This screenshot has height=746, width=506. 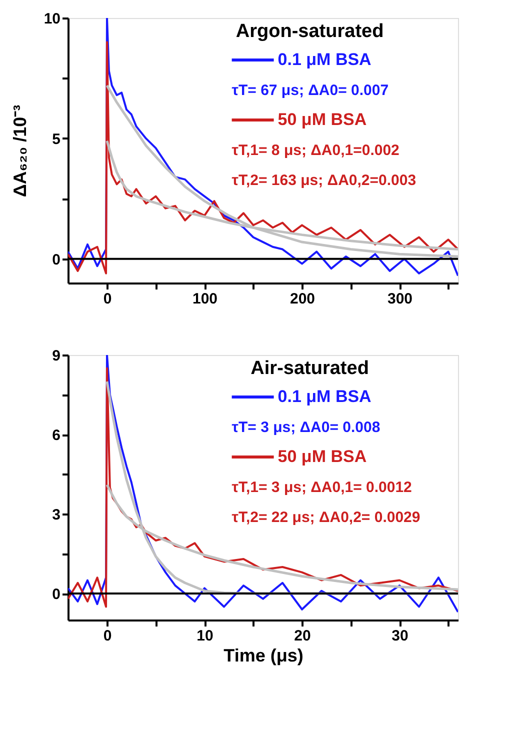 What do you see at coordinates (264, 656) in the screenshot?
I see `x-axis-title: Time (μs)` at bounding box center [264, 656].